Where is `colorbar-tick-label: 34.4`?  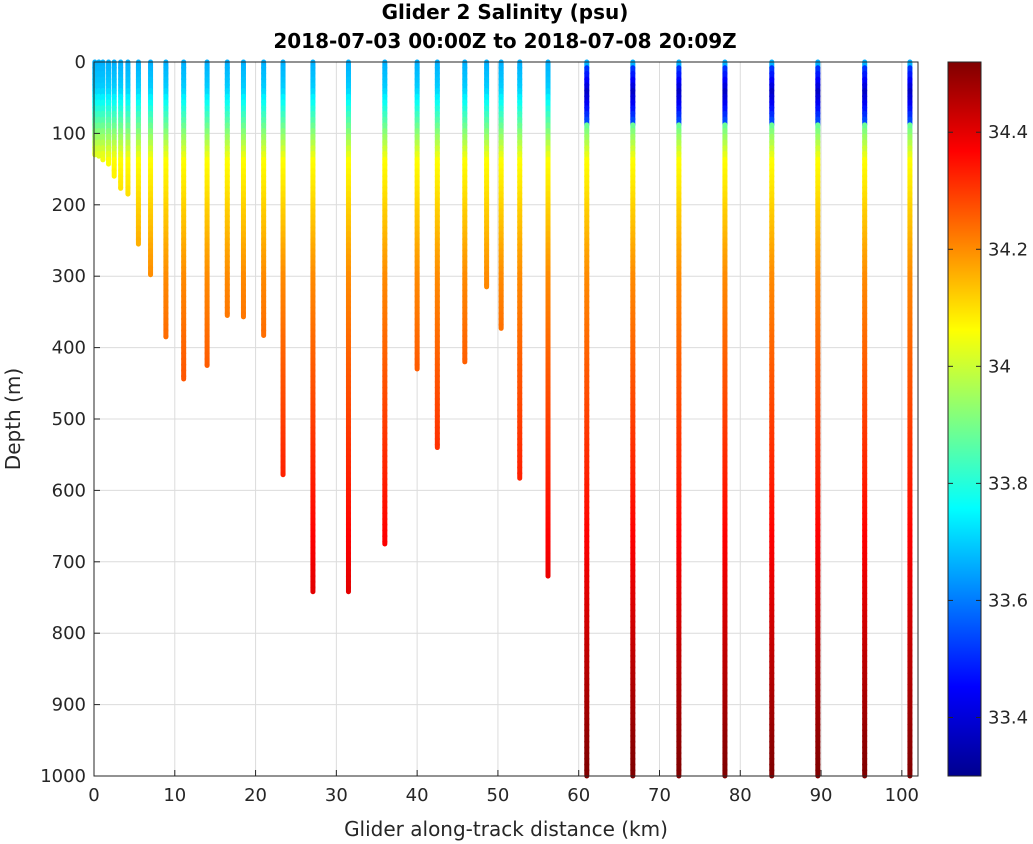 colorbar-tick-label: 34.4 is located at coordinates (1008, 132).